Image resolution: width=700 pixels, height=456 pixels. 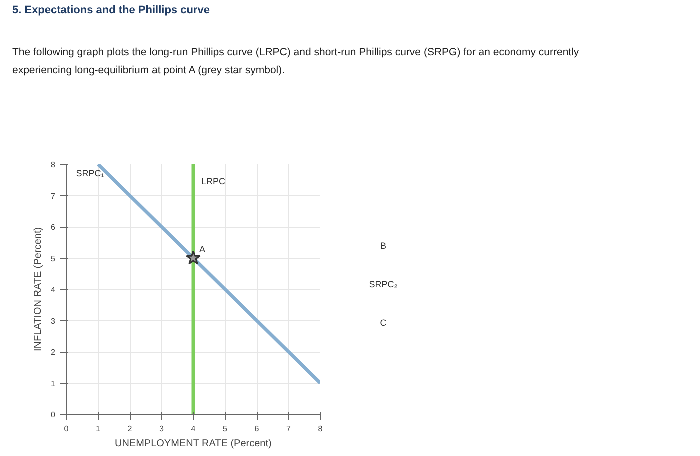 I want to click on x-axis-title: UNEMPLOYMENT RATE (Percent), so click(x=193, y=444).